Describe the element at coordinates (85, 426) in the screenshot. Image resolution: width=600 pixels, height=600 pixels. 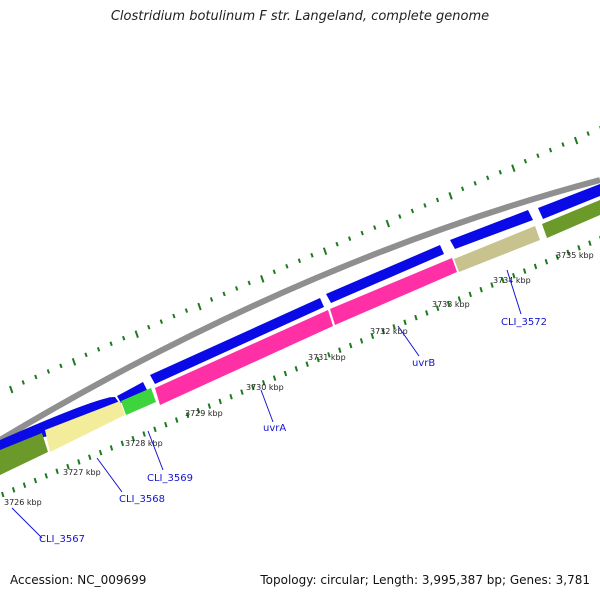
I see `pale-yellow-gene` at that location.